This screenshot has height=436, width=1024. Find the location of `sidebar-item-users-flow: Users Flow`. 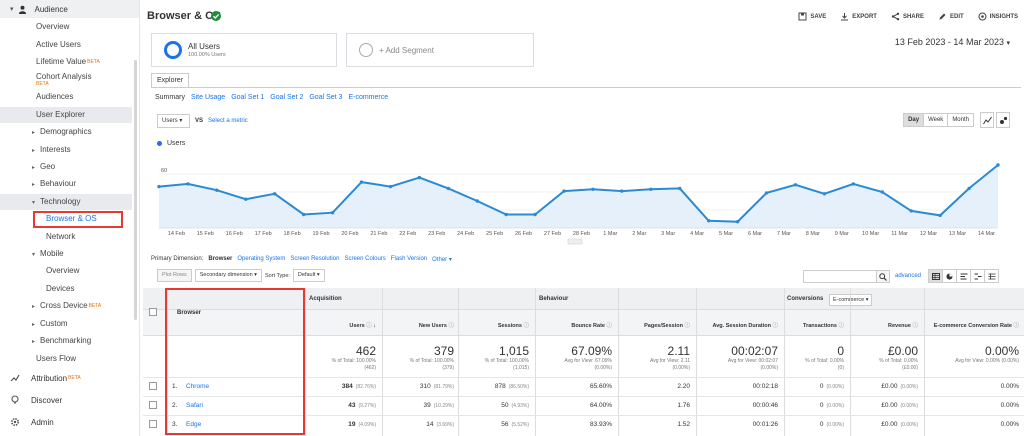

sidebar-item-users-flow: Users Flow is located at coordinates (66, 359).